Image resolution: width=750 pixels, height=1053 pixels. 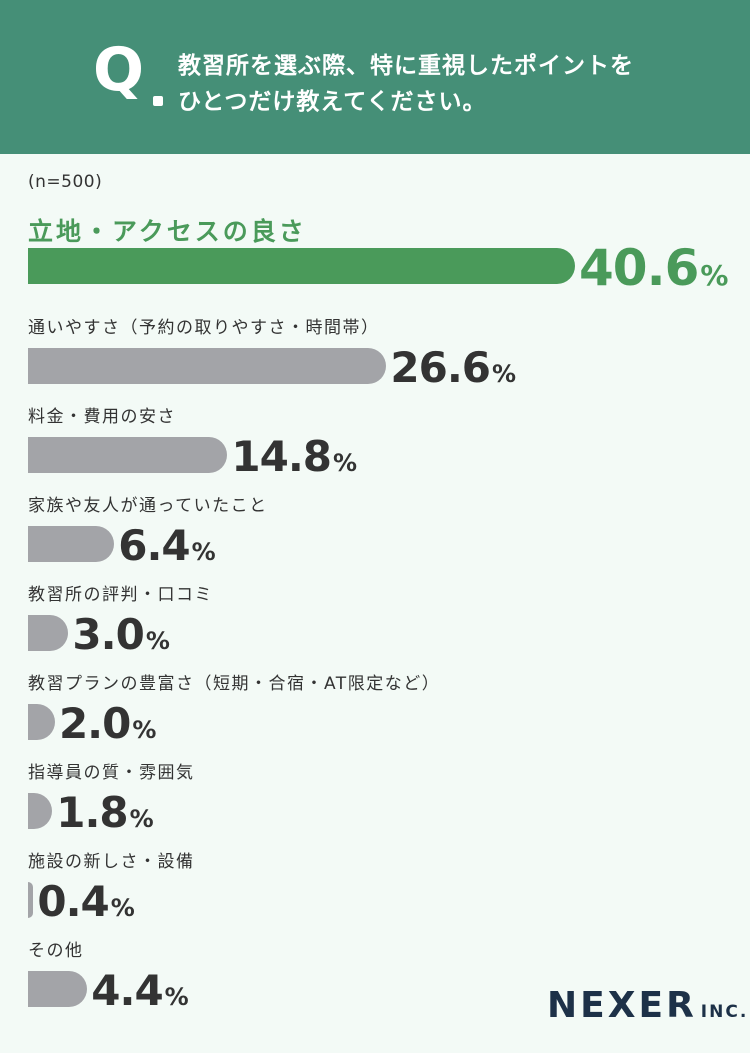 What do you see at coordinates (73, 901) in the screenshot?
I see `value-number: 0.4` at bounding box center [73, 901].